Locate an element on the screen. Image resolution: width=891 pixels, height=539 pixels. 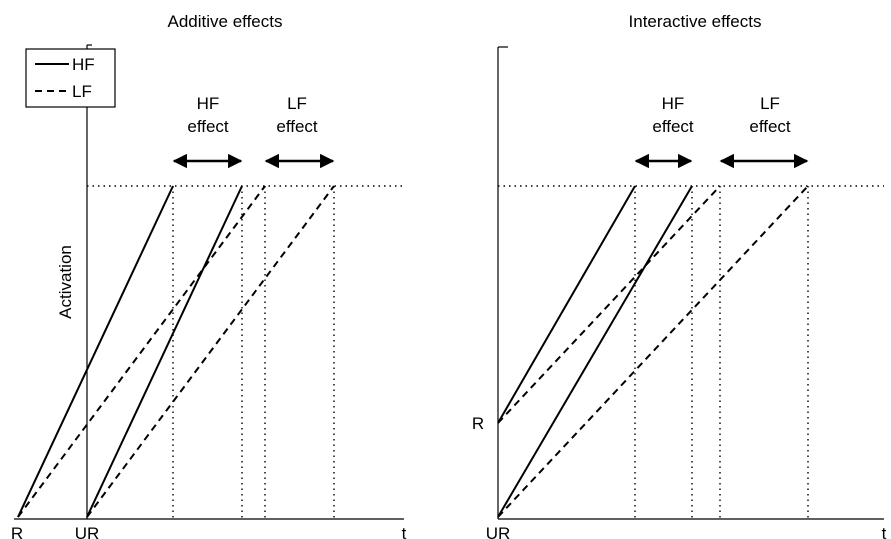
left-lf-effect-label: effect is located at coordinates (297, 126).